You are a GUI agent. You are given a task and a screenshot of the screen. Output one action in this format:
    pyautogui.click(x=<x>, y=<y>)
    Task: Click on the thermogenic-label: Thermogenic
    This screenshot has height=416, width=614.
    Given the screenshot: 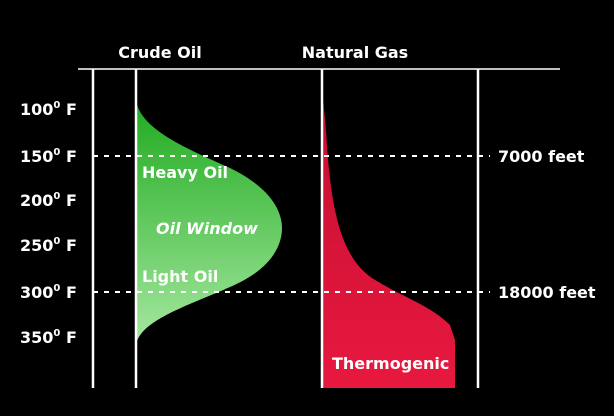 What is the action you would take?
    pyautogui.click(x=390, y=363)
    